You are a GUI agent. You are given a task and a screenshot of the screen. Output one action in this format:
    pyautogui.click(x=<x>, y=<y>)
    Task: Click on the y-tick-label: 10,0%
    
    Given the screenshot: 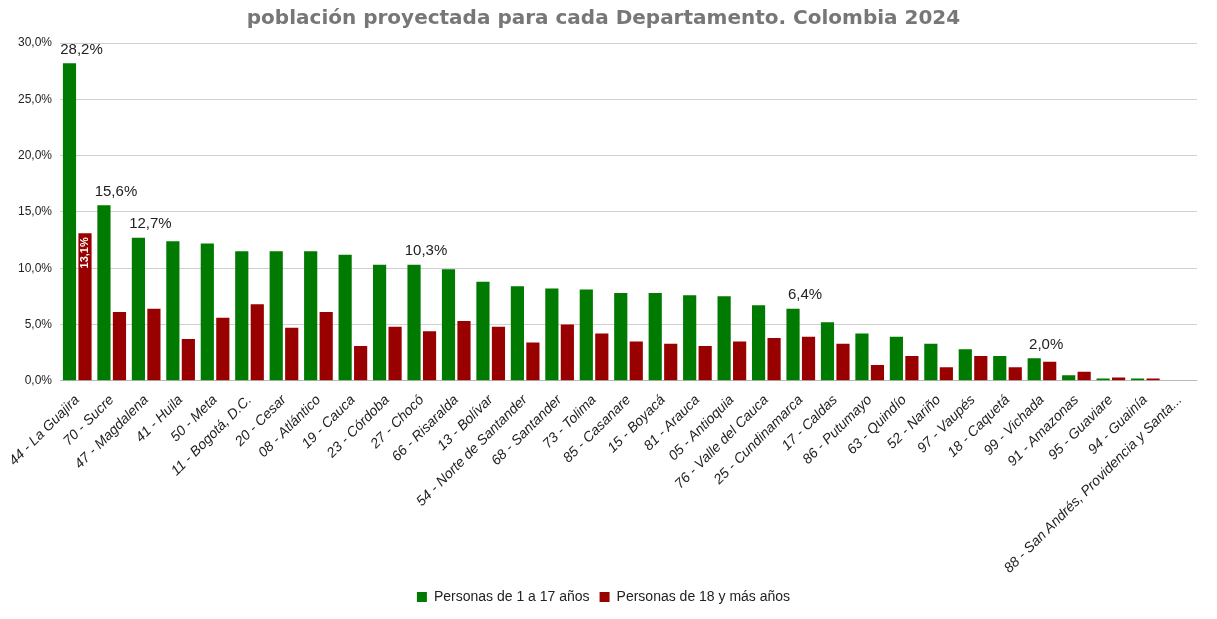 What is the action you would take?
    pyautogui.click(x=35, y=267)
    